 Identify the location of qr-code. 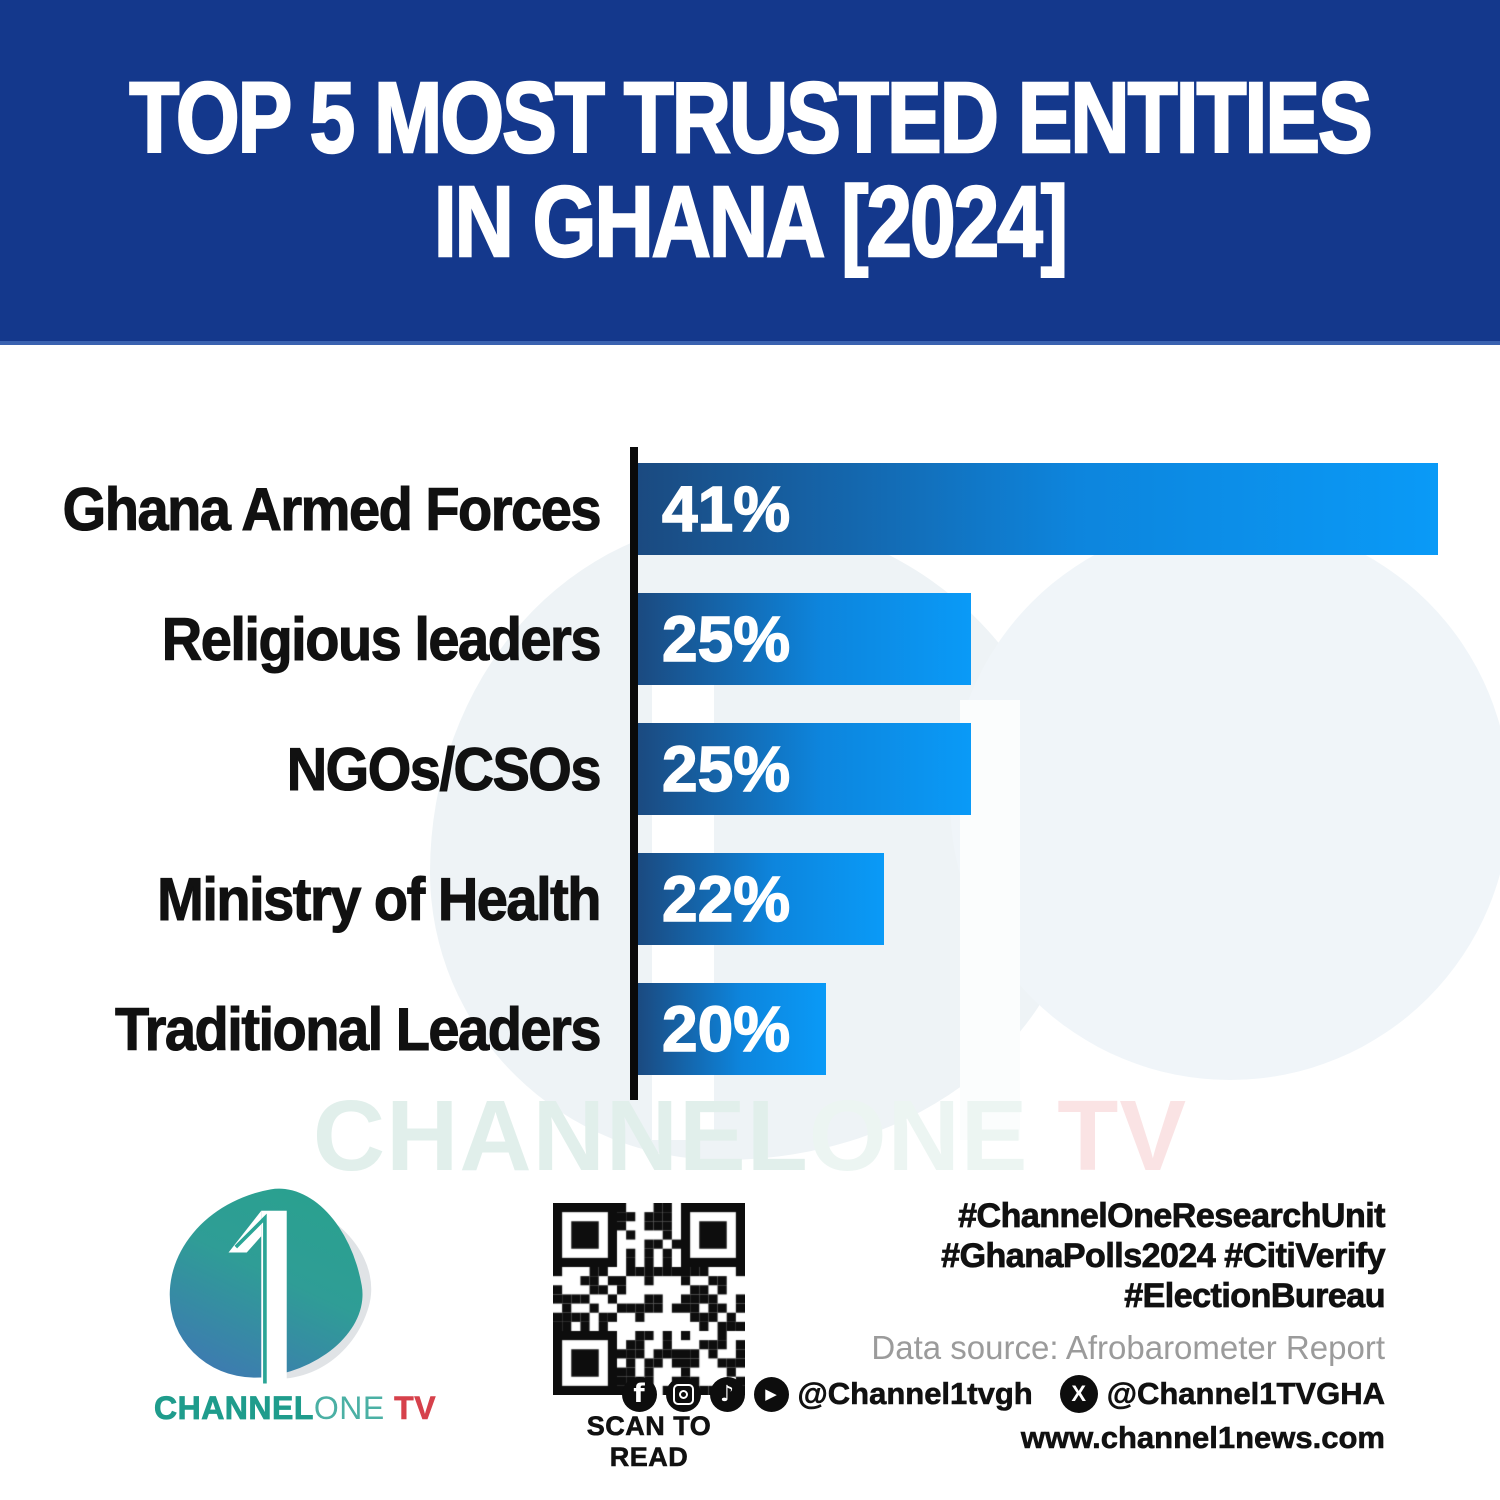
(649, 1299).